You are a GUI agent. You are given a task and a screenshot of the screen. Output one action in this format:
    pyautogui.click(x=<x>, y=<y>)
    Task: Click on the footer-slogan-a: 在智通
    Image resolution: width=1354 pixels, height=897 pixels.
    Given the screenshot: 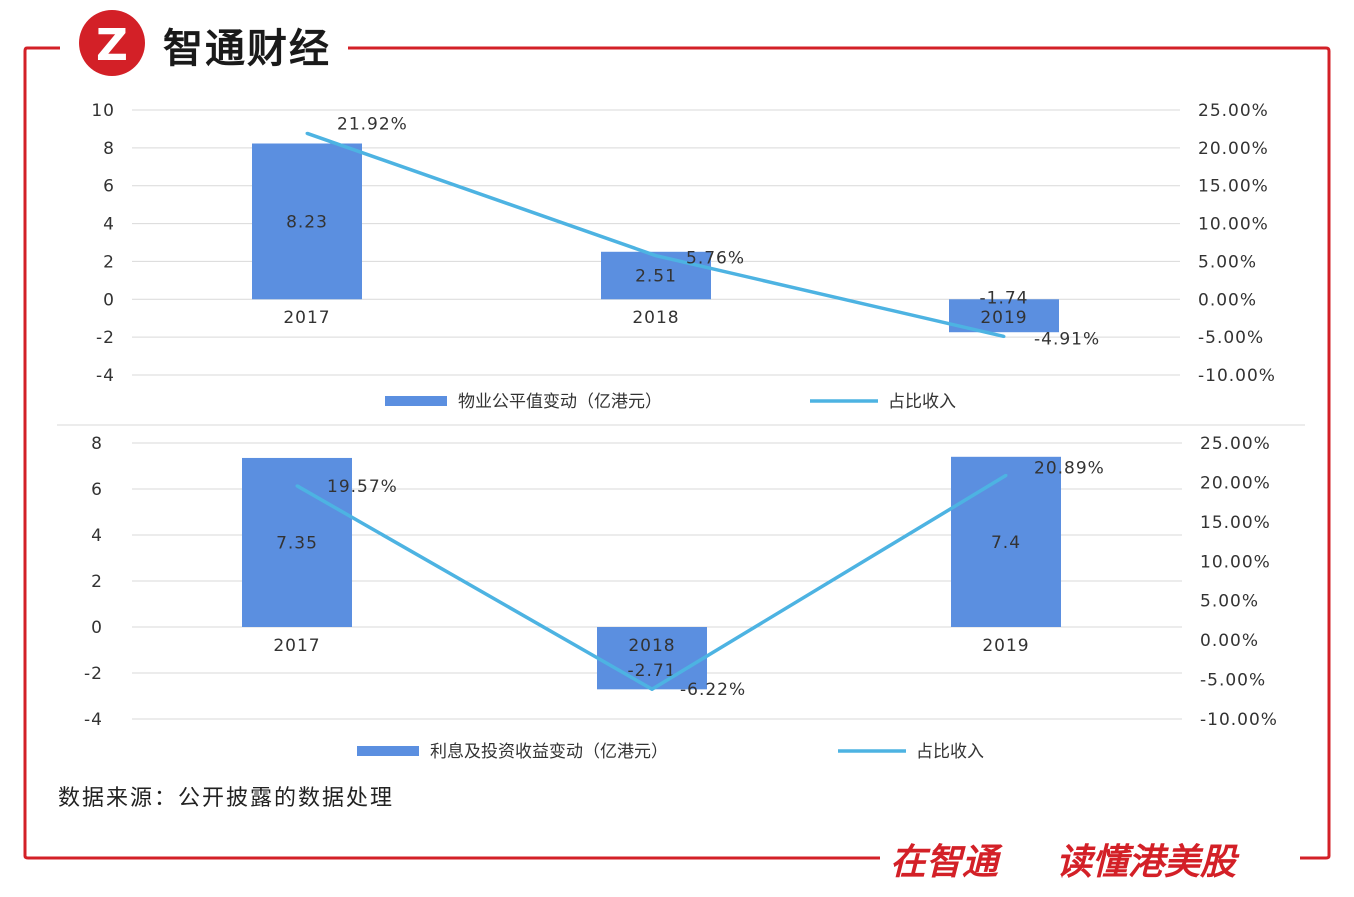 What is the action you would take?
    pyautogui.click(x=946, y=862)
    